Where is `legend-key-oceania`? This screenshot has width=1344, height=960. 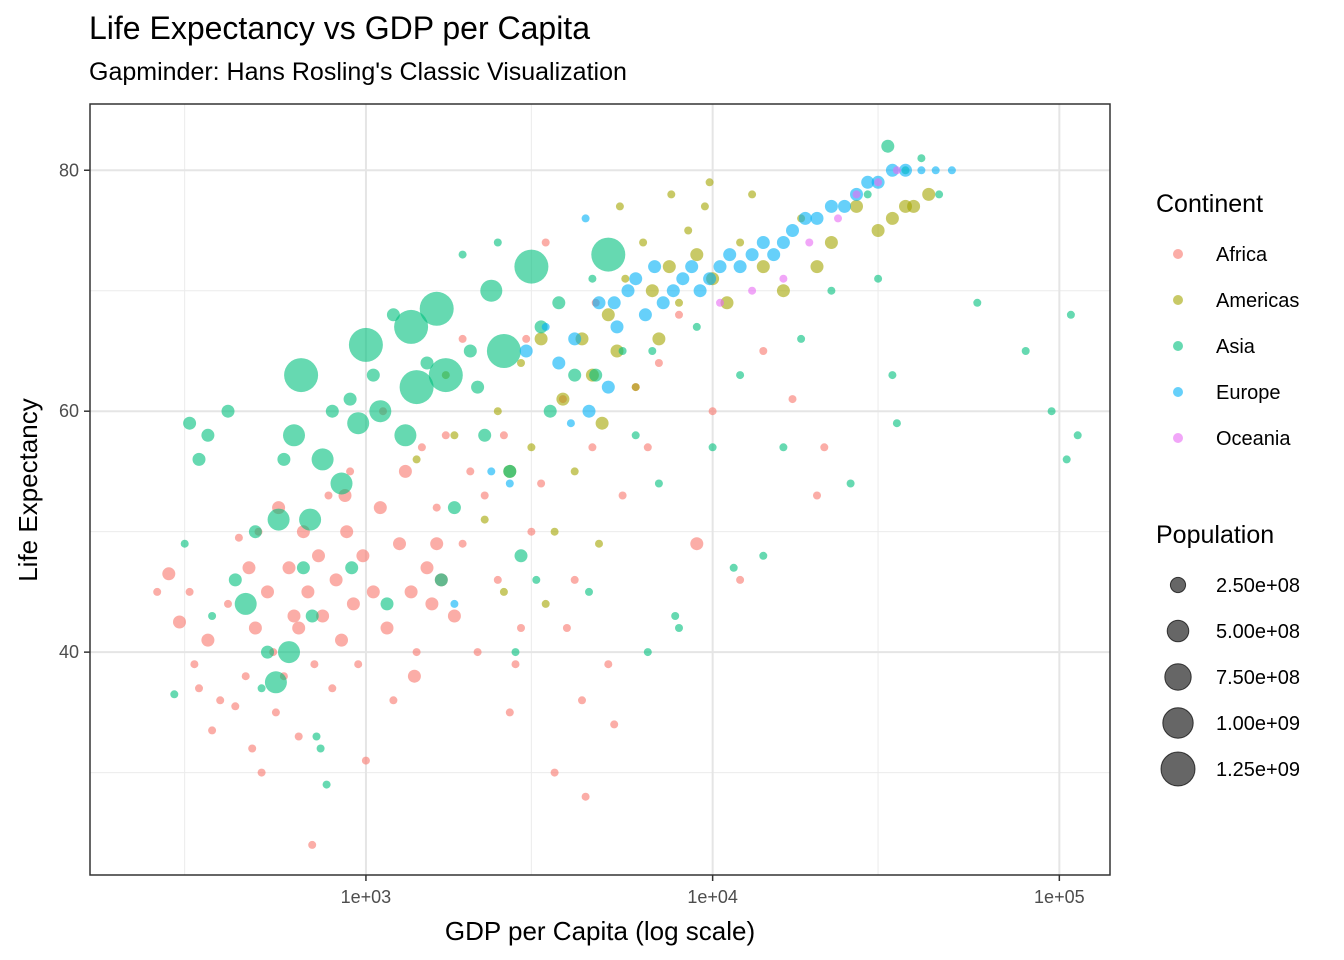
legend-key-oceania is located at coordinates (1178, 438).